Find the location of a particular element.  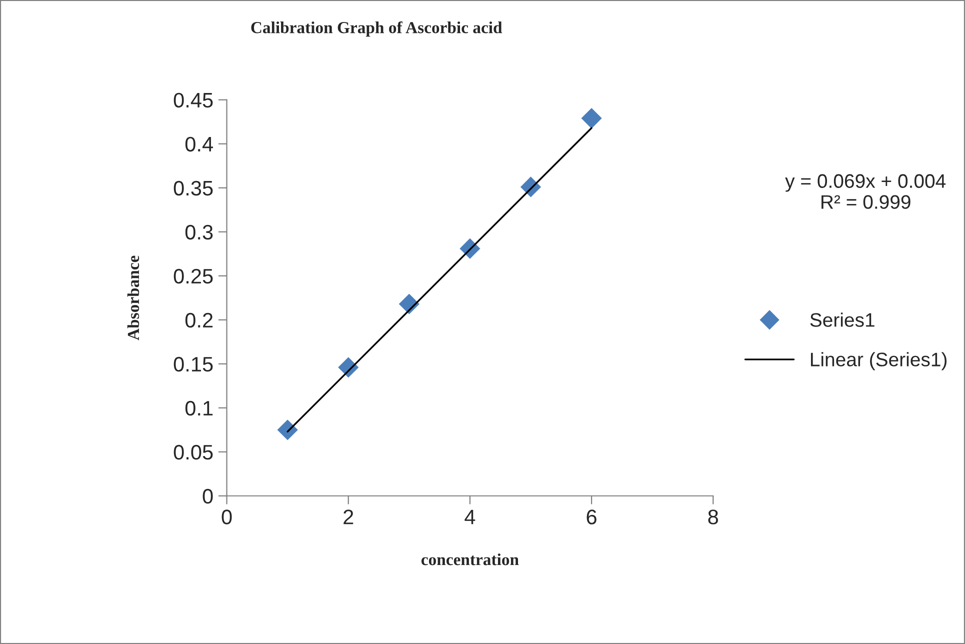

y-tick-label: 0.3 is located at coordinates (199, 232).